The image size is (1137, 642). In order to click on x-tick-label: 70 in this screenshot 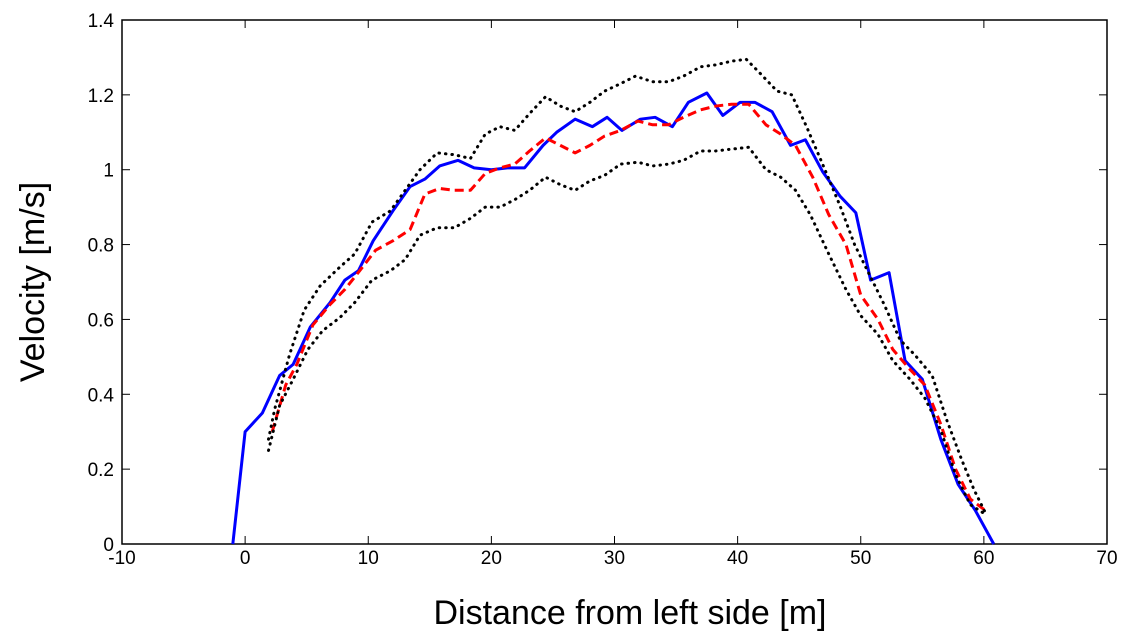, I will do `click(1106, 558)`.